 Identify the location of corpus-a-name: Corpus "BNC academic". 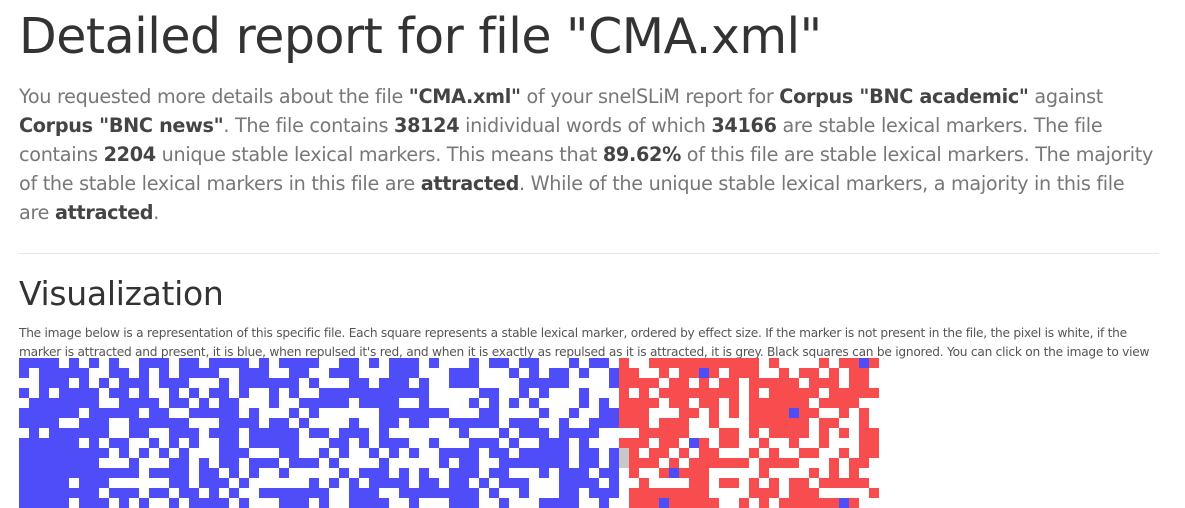
(904, 96).